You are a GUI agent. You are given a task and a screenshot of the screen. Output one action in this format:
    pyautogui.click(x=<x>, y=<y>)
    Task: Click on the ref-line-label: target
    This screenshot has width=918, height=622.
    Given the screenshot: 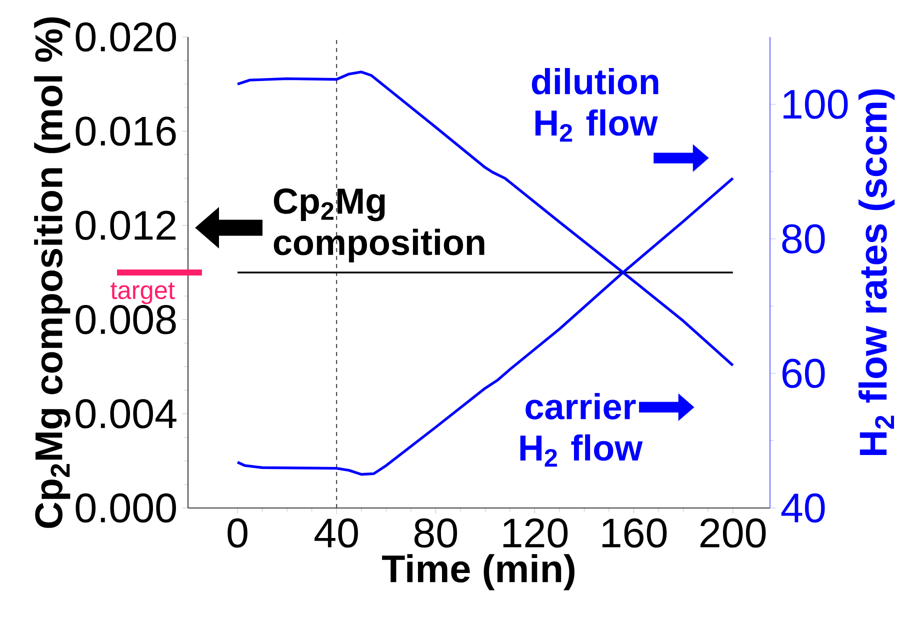 What is the action you would take?
    pyautogui.click(x=142, y=293)
    